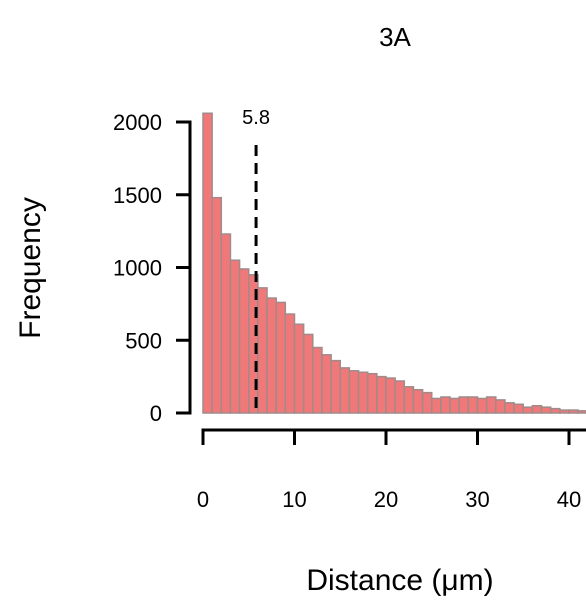 This screenshot has width=586, height=602. Describe the element at coordinates (256, 118) in the screenshot. I see `median-reference-label: 5.8` at that location.